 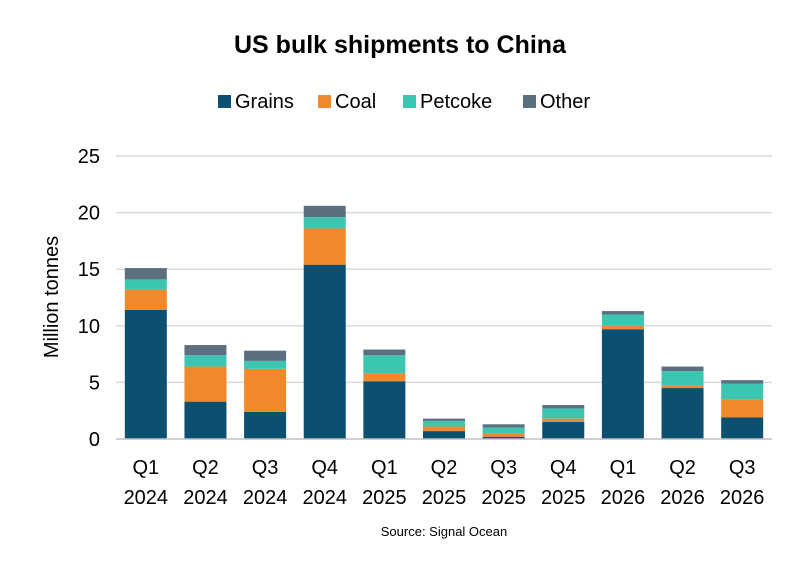 I want to click on y-tick-label: 5, so click(x=94, y=383).